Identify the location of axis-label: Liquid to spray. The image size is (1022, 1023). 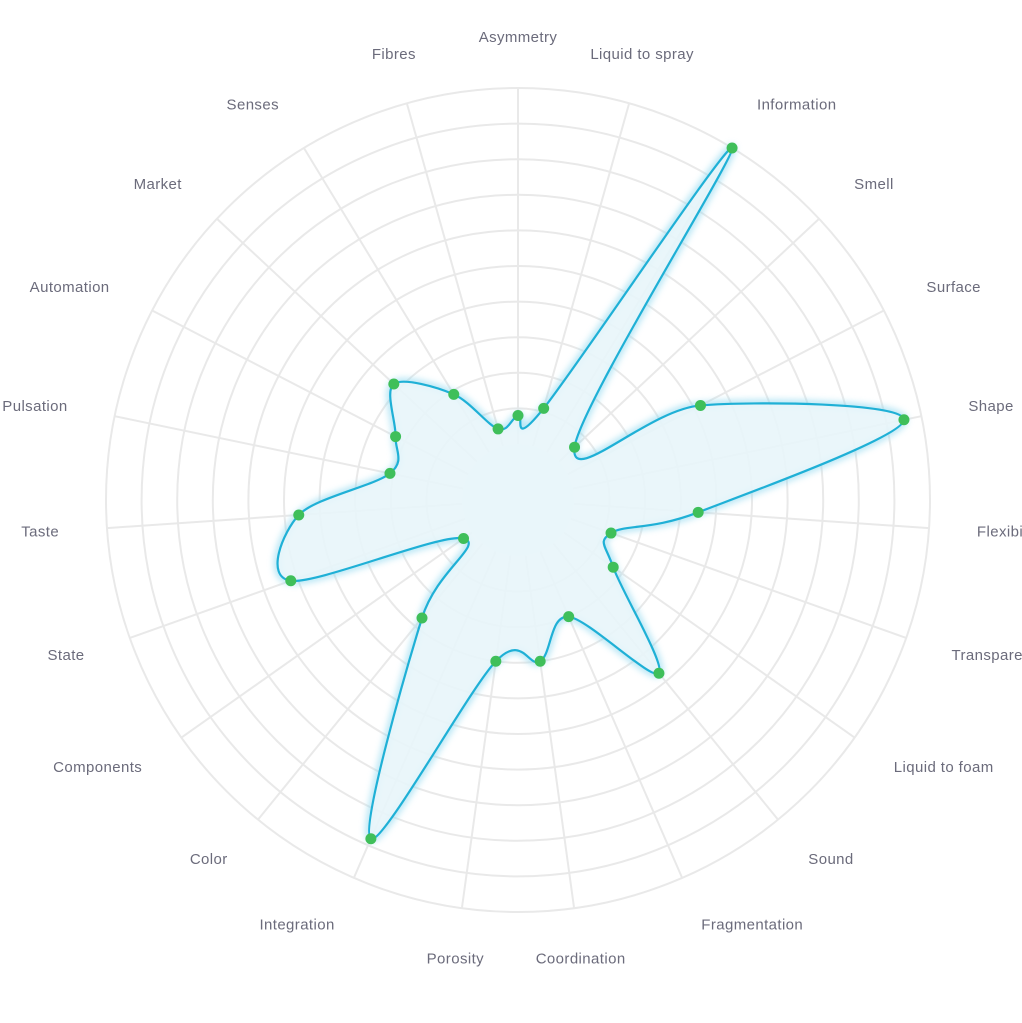
(642, 54).